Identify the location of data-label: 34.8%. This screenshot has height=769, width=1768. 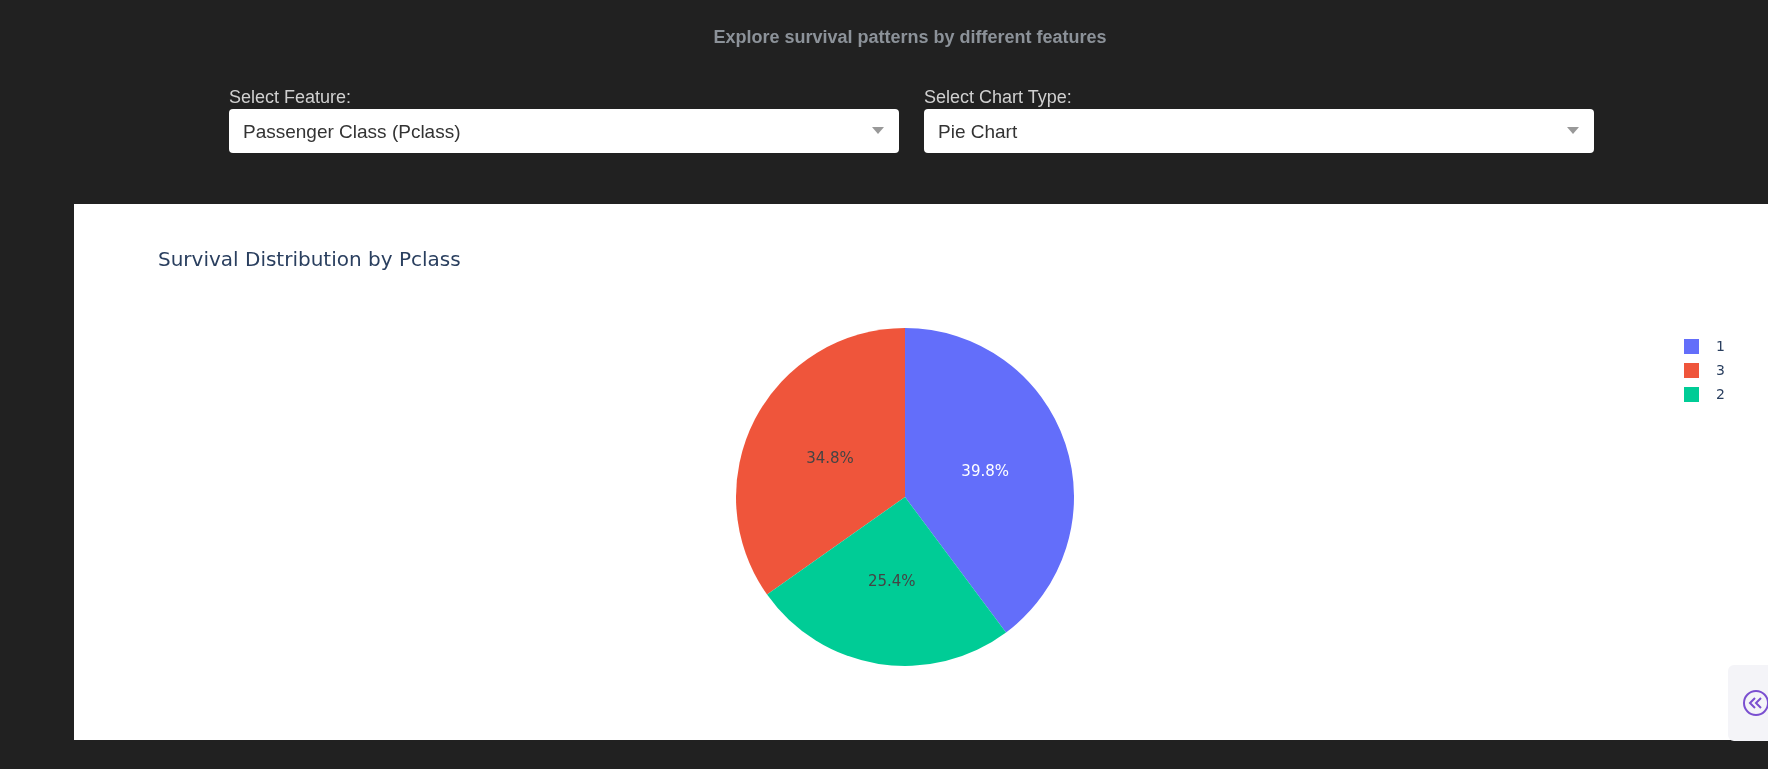
(830, 458).